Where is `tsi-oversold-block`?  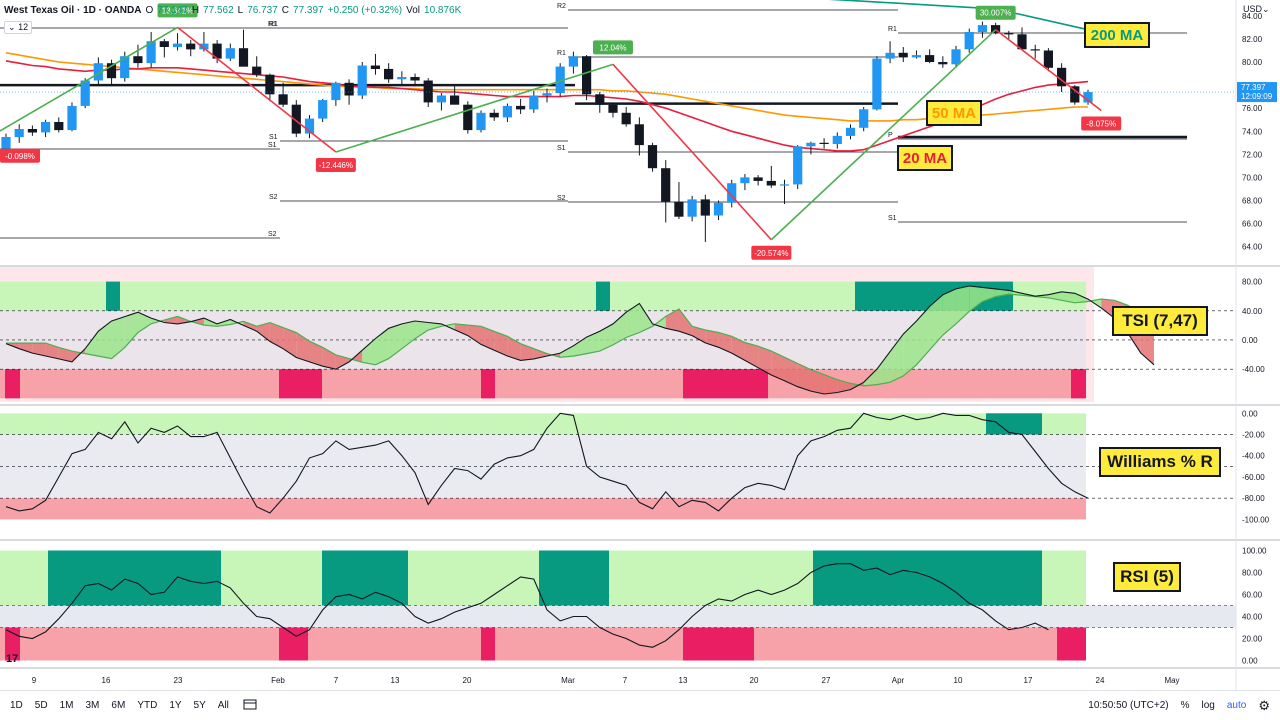
tsi-oversold-block is located at coordinates (12, 384).